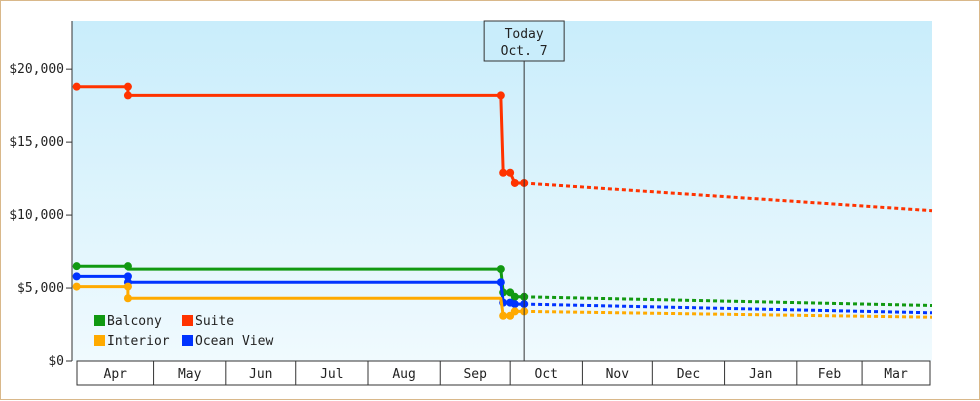 Image resolution: width=980 pixels, height=401 pixels. Describe the element at coordinates (183, 331) in the screenshot. I see `legend: Balcony Suite Interior Ocean View` at that location.